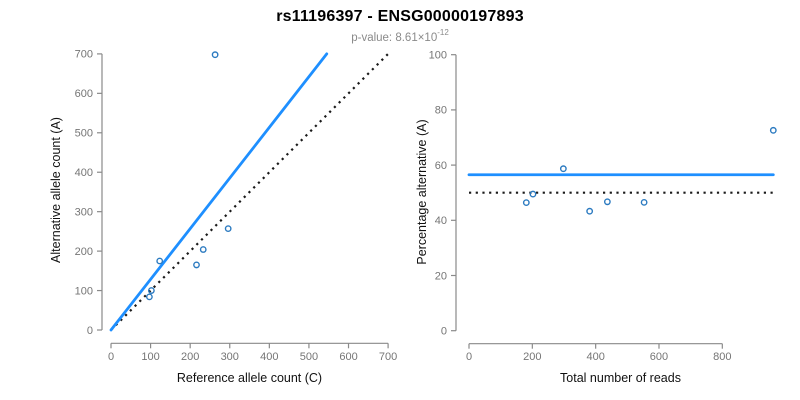 The height and width of the screenshot is (400, 800). I want to click on x-axis-title: Reference allele count (C), so click(249, 378).